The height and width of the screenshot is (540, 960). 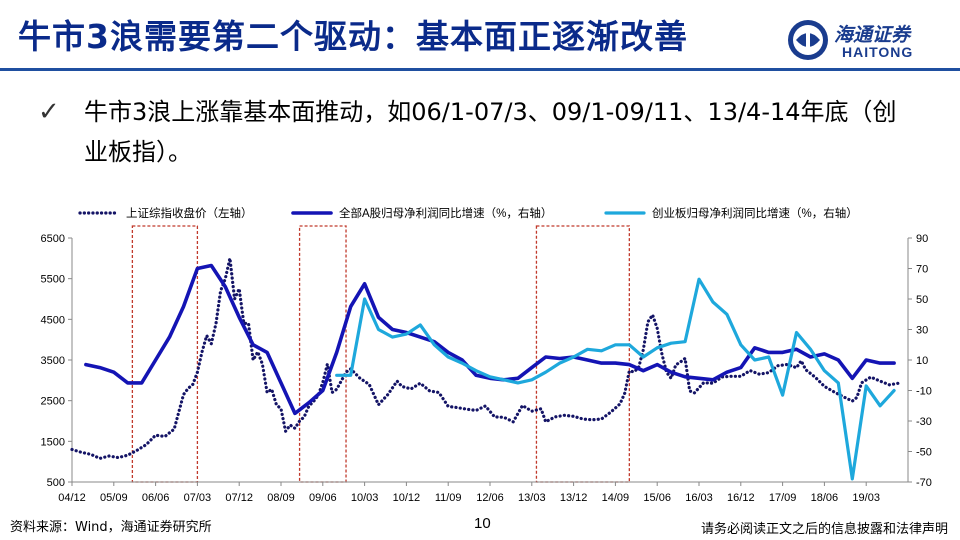 What do you see at coordinates (111, 527) in the screenshot?
I see `footer-source: 资料来源：Wind，海通证券研究所` at bounding box center [111, 527].